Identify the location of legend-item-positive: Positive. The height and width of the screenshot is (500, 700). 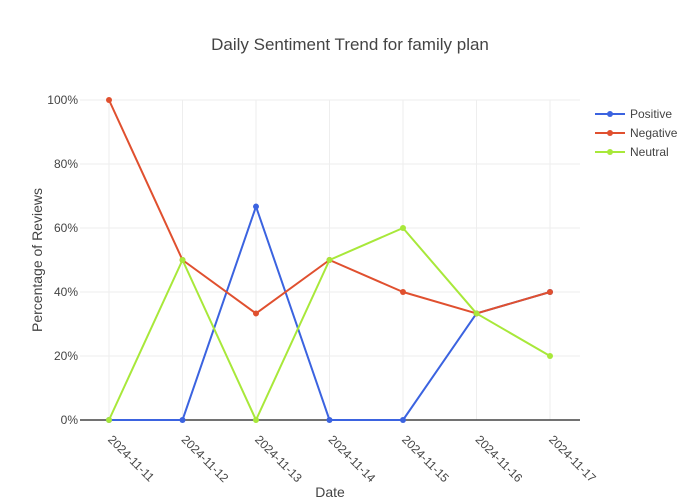
(633, 114).